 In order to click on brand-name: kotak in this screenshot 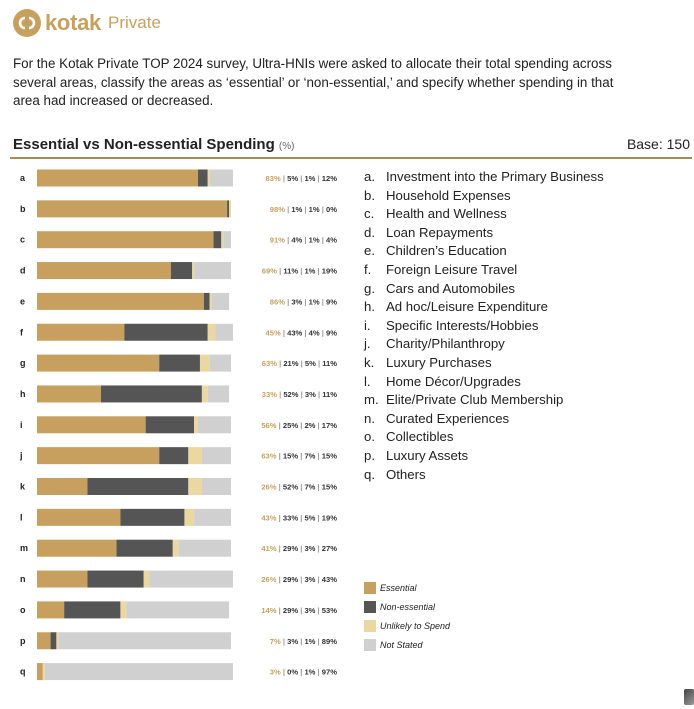, I will do `click(73, 22)`.